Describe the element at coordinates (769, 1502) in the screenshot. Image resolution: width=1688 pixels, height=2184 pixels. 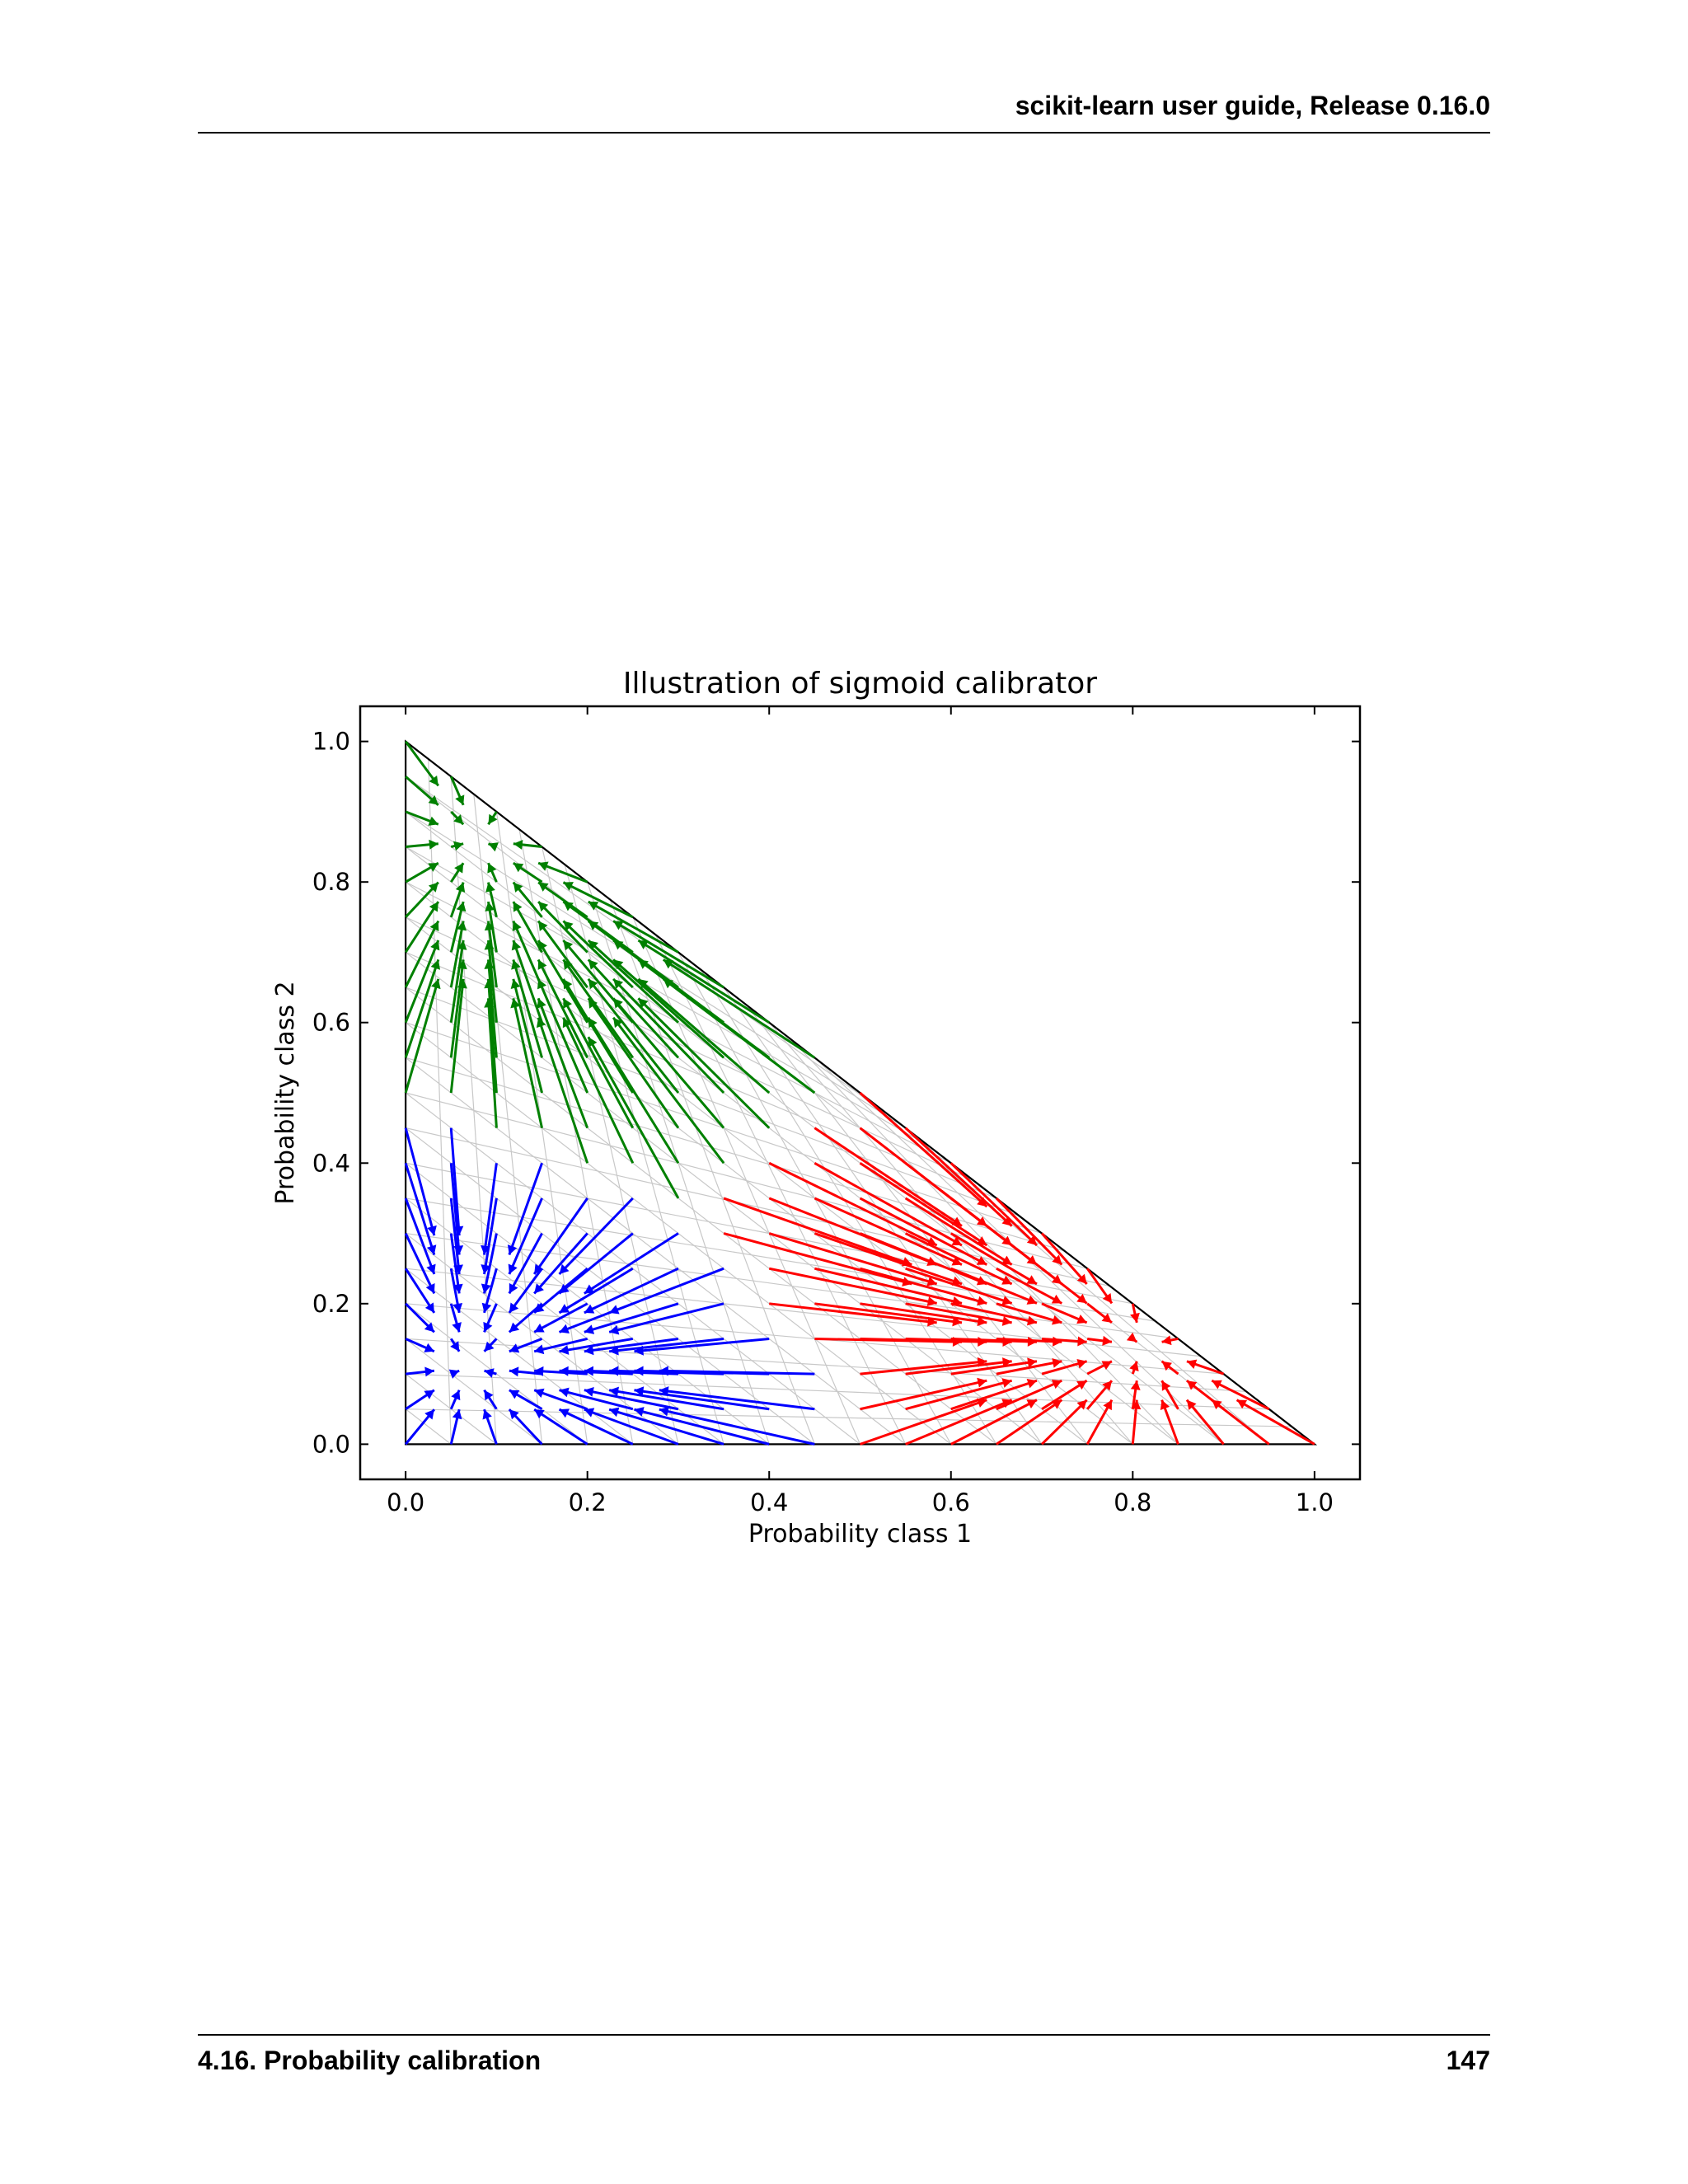
I see `x-tick-label: 0.4` at that location.